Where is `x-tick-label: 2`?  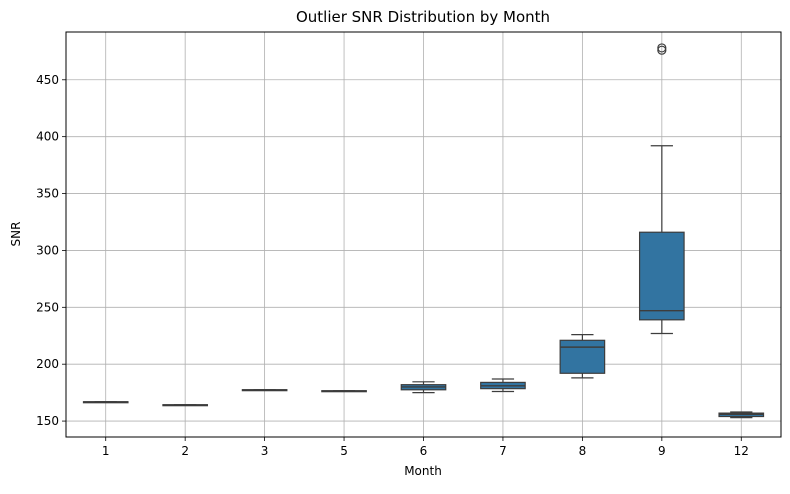 x-tick-label: 2 is located at coordinates (185, 451).